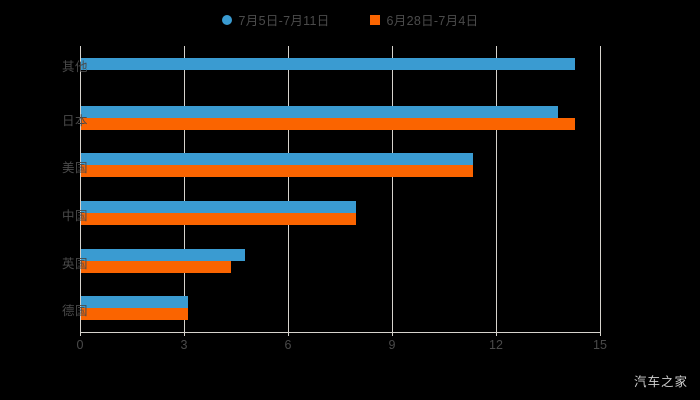  Describe the element at coordinates (374, 19) in the screenshot. I see `legend-square-icon` at that location.